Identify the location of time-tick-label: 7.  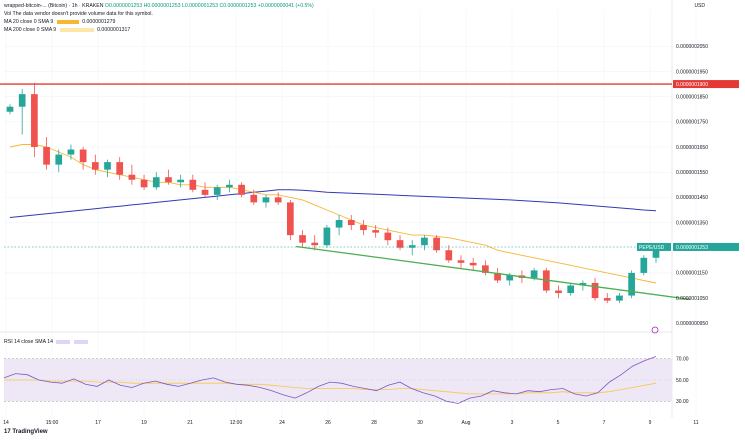
(604, 423).